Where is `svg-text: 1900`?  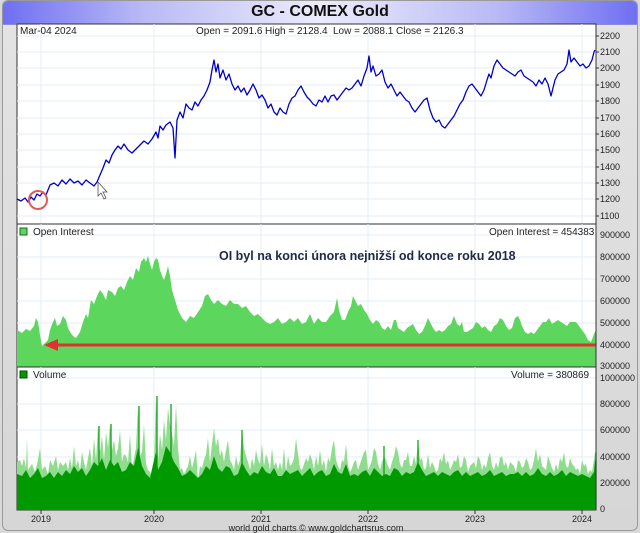
svg-text: 1900 is located at coordinates (610, 85).